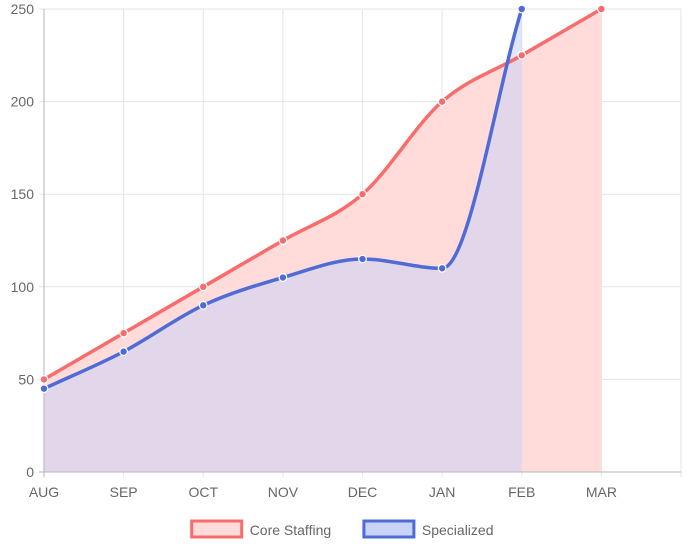 The image size is (687, 555). What do you see at coordinates (44, 492) in the screenshot?
I see `x-tick-label: AUG` at bounding box center [44, 492].